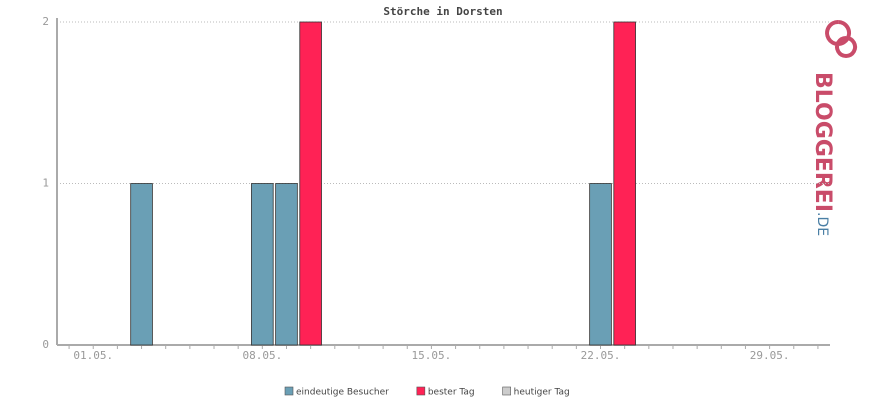 The image size is (870, 400). Describe the element at coordinates (601, 355) in the screenshot. I see `x-tick-label: 22.05.` at that location.